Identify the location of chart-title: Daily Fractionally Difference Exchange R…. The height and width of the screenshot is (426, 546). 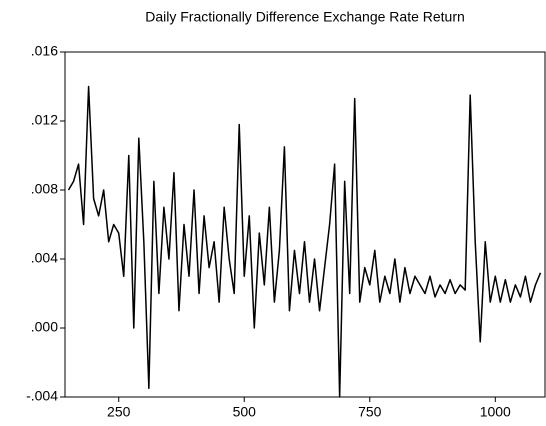
(305, 17).